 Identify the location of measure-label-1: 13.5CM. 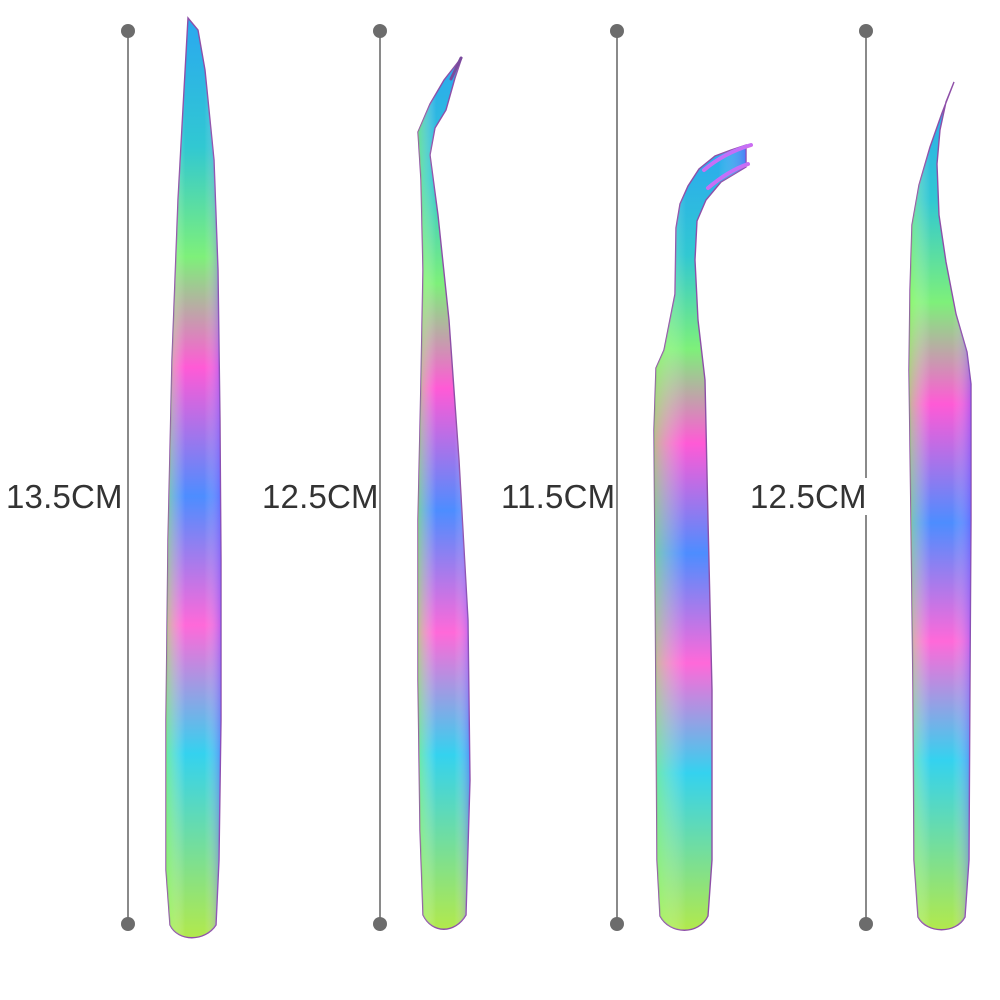
(64, 496).